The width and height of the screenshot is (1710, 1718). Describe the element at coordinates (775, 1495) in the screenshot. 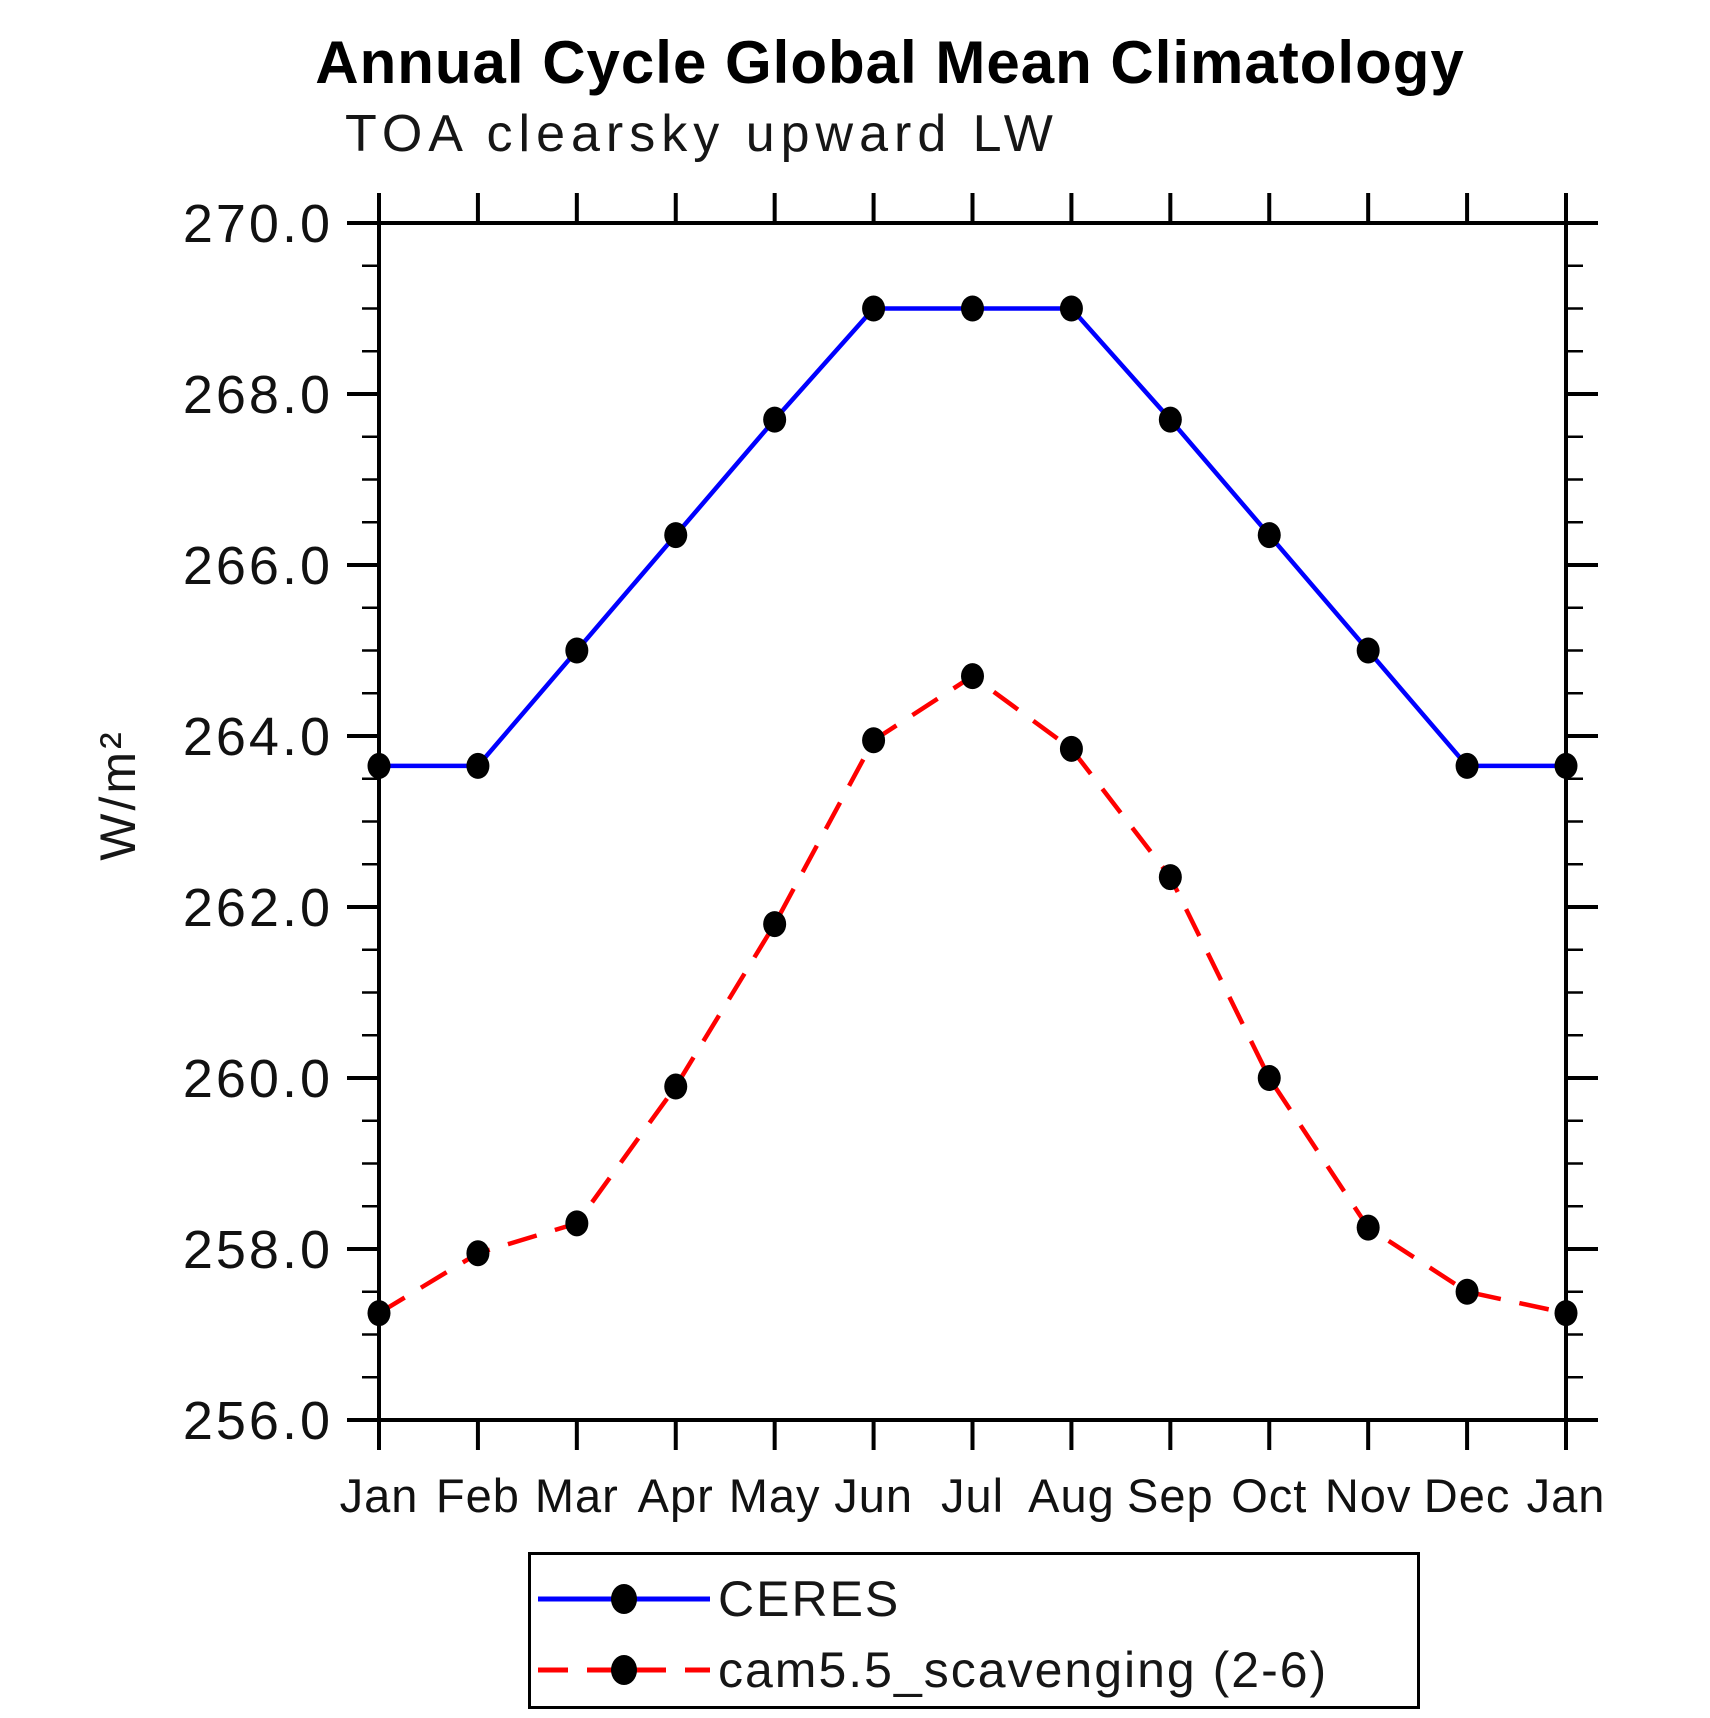

I see `x-tick-label: May` at that location.